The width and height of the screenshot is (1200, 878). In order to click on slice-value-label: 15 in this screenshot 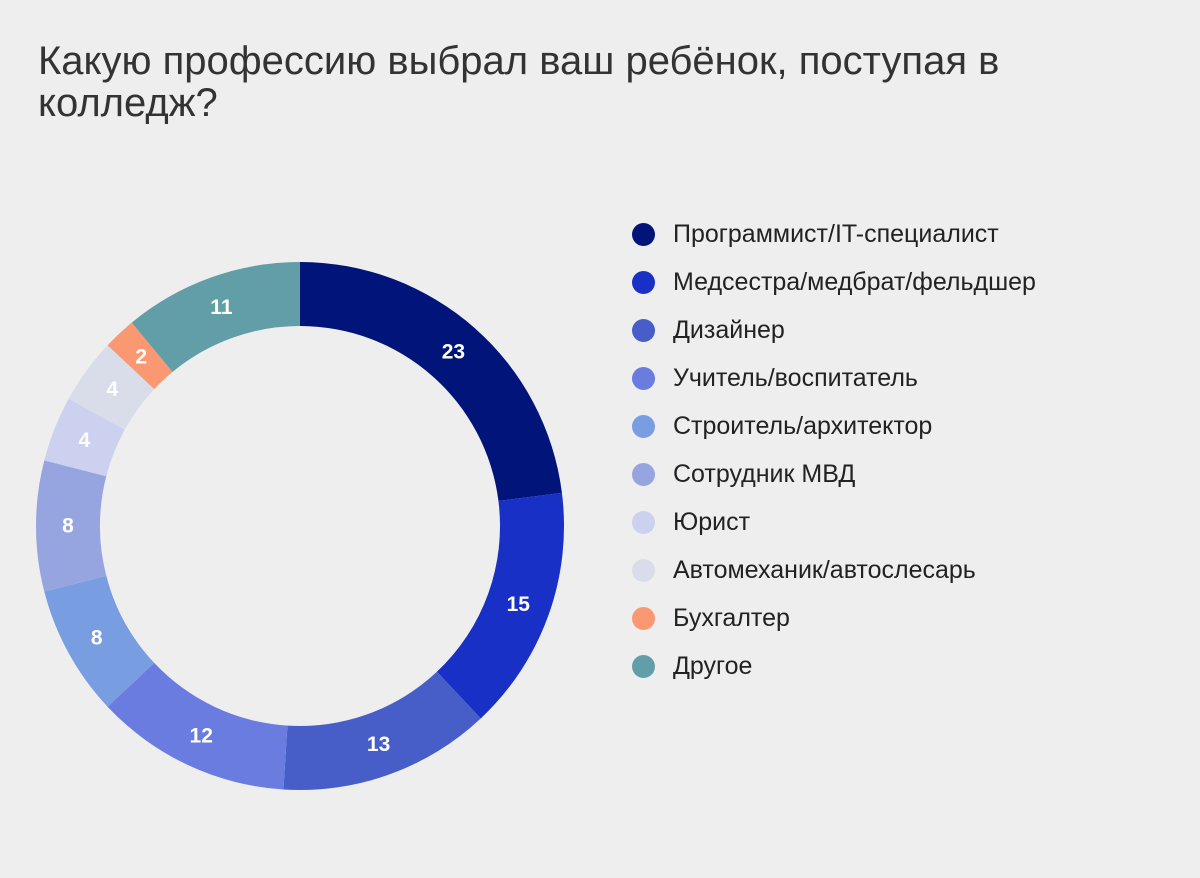, I will do `click(519, 604)`.